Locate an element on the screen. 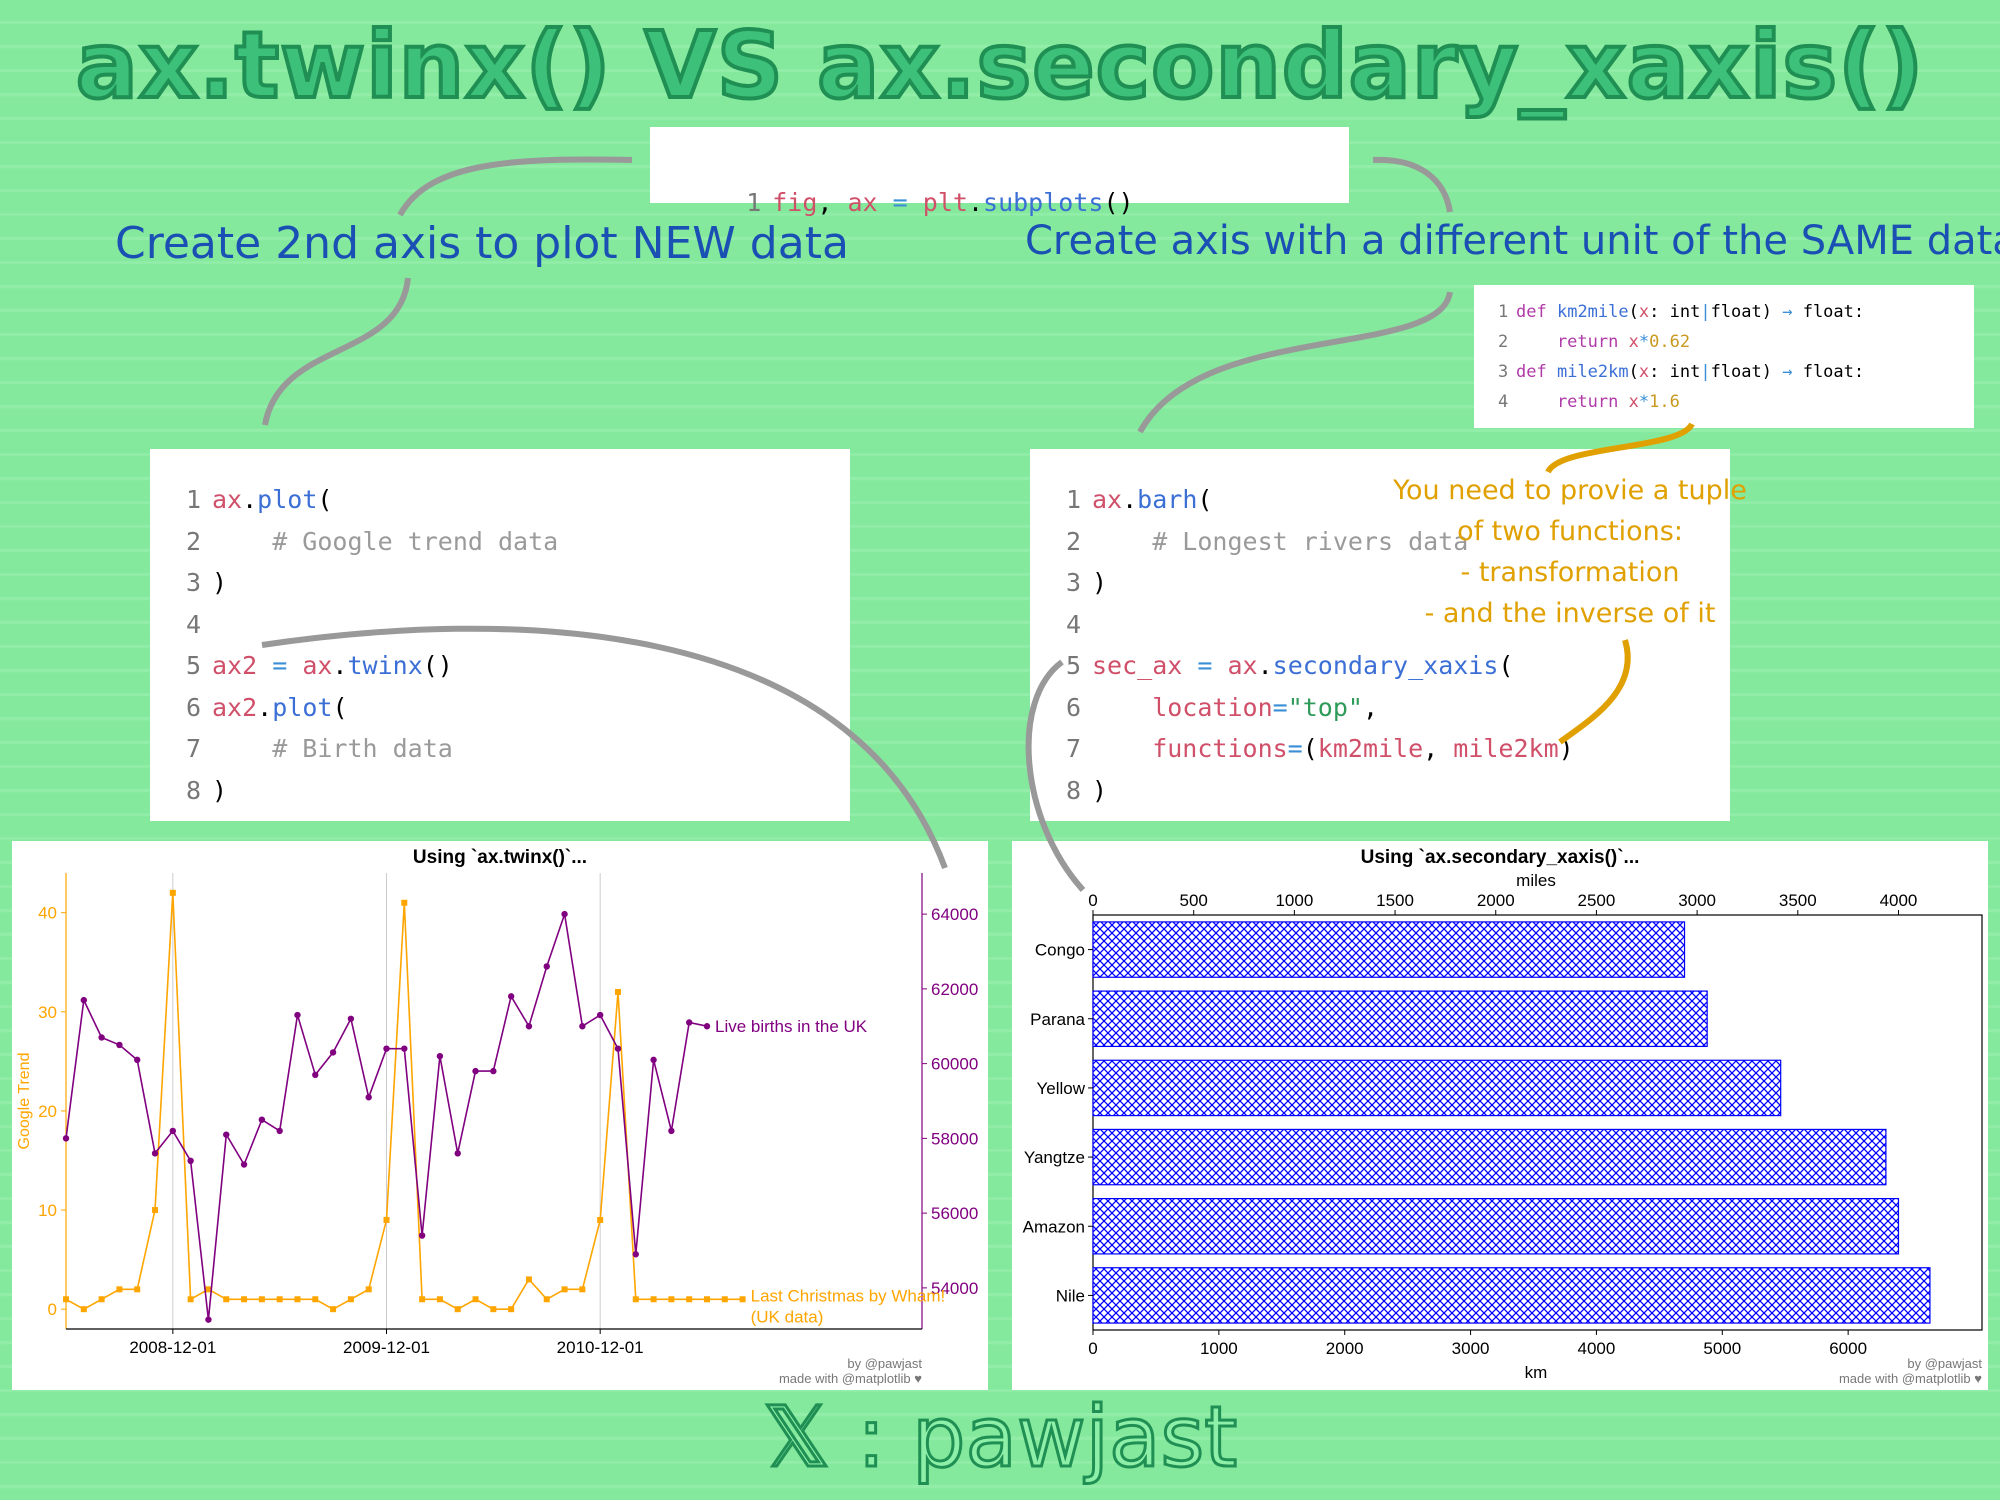  code-token: functions is located at coordinates (1190, 748).